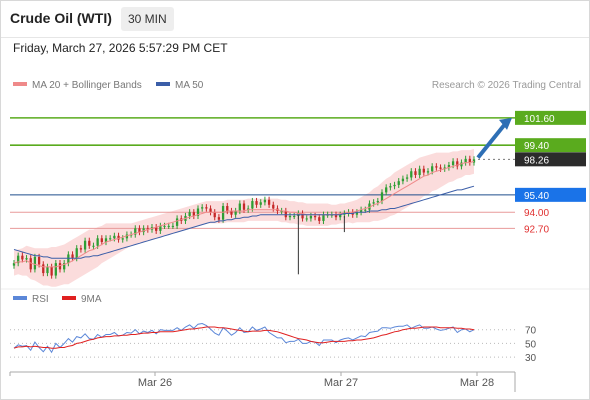 The height and width of the screenshot is (400, 590). What do you see at coordinates (244, 338) in the screenshot?
I see `rsi-line` at bounding box center [244, 338].